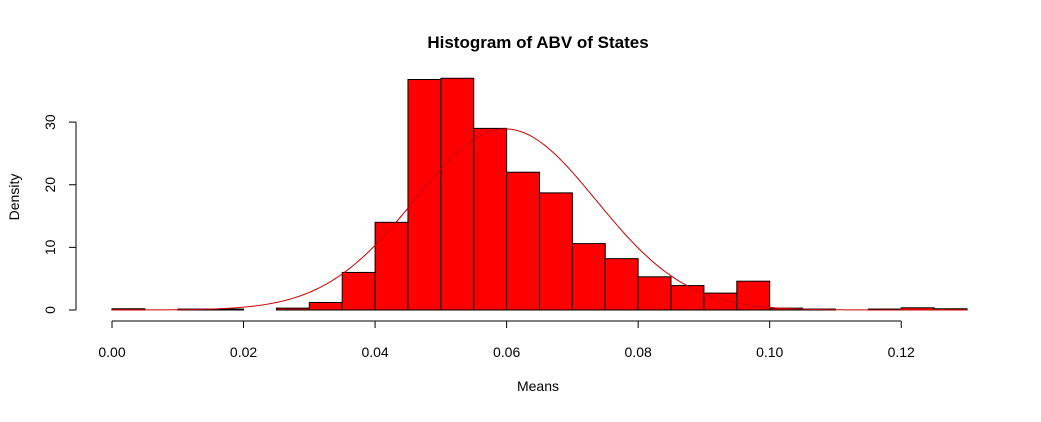 Image resolution: width=1041 pixels, height=422 pixels. I want to click on y-tick-label: 30, so click(50, 122).